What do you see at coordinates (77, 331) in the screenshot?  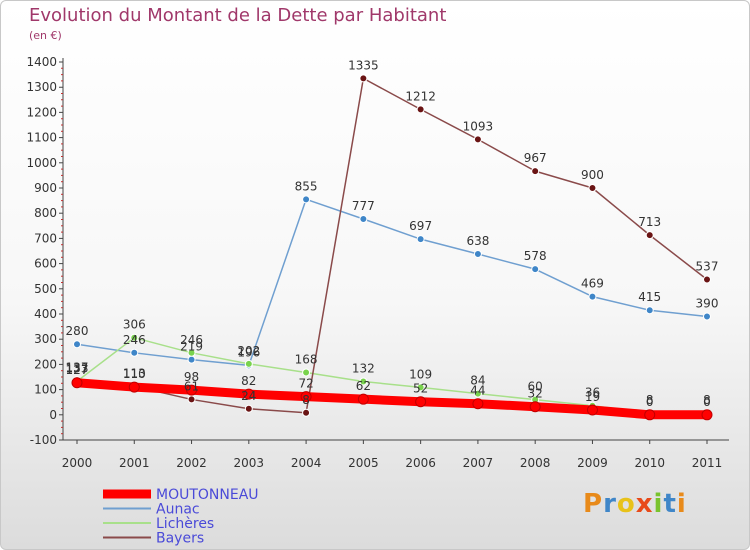 I see `data-label-aunac: 280` at bounding box center [77, 331].